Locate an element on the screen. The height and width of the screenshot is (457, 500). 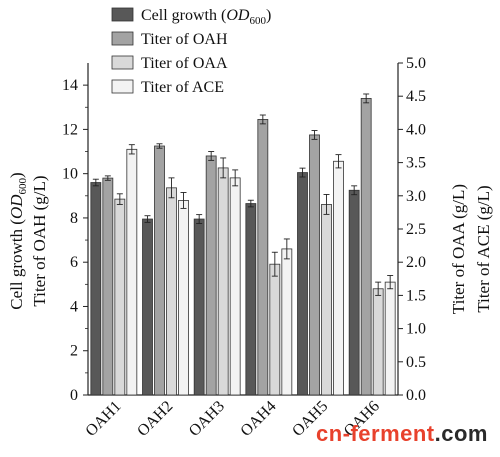
right-tick-label: 1.0 is located at coordinates (416, 329).